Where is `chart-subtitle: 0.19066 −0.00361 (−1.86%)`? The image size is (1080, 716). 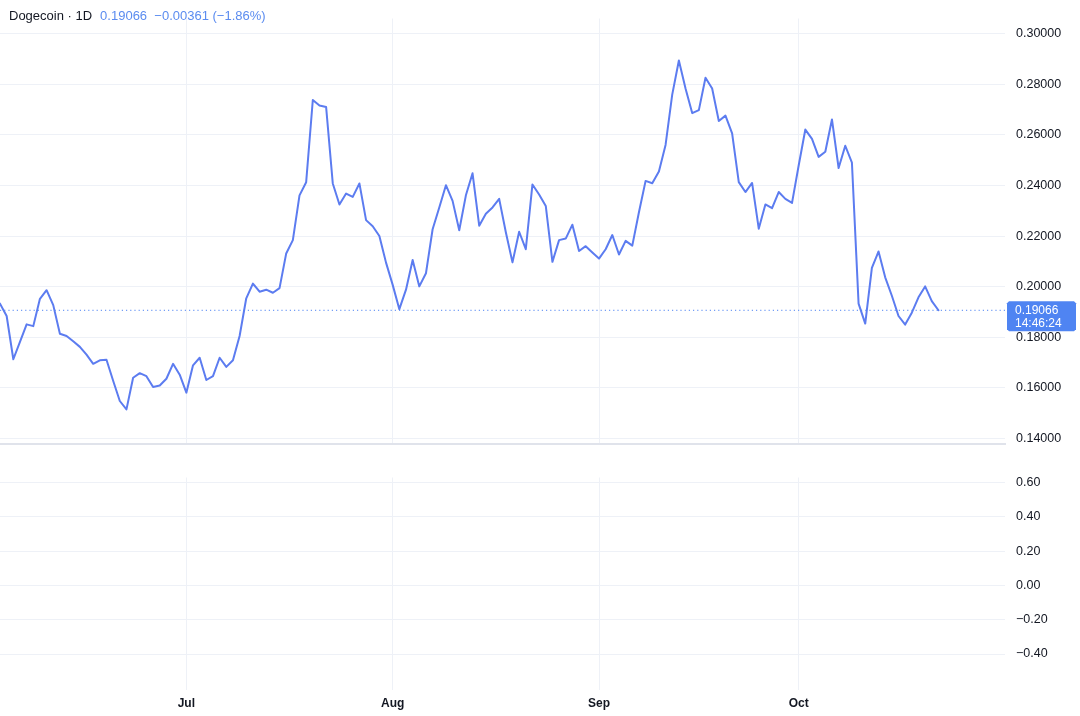
chart-subtitle: 0.19066 −0.00361 (−1.86%) is located at coordinates (183, 15).